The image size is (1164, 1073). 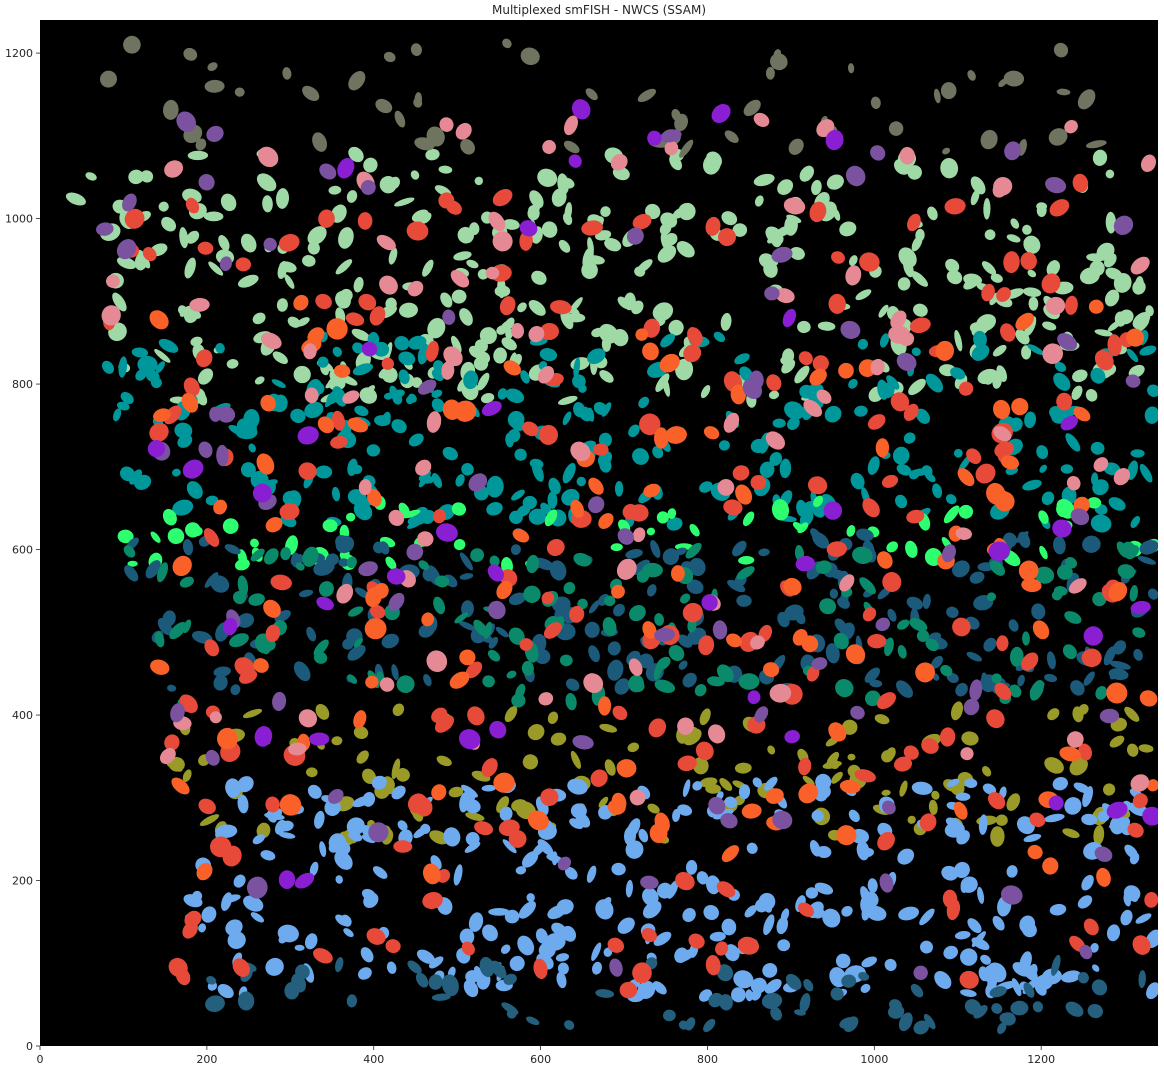 I want to click on y-tick-label: 0, so click(x=29, y=1046).